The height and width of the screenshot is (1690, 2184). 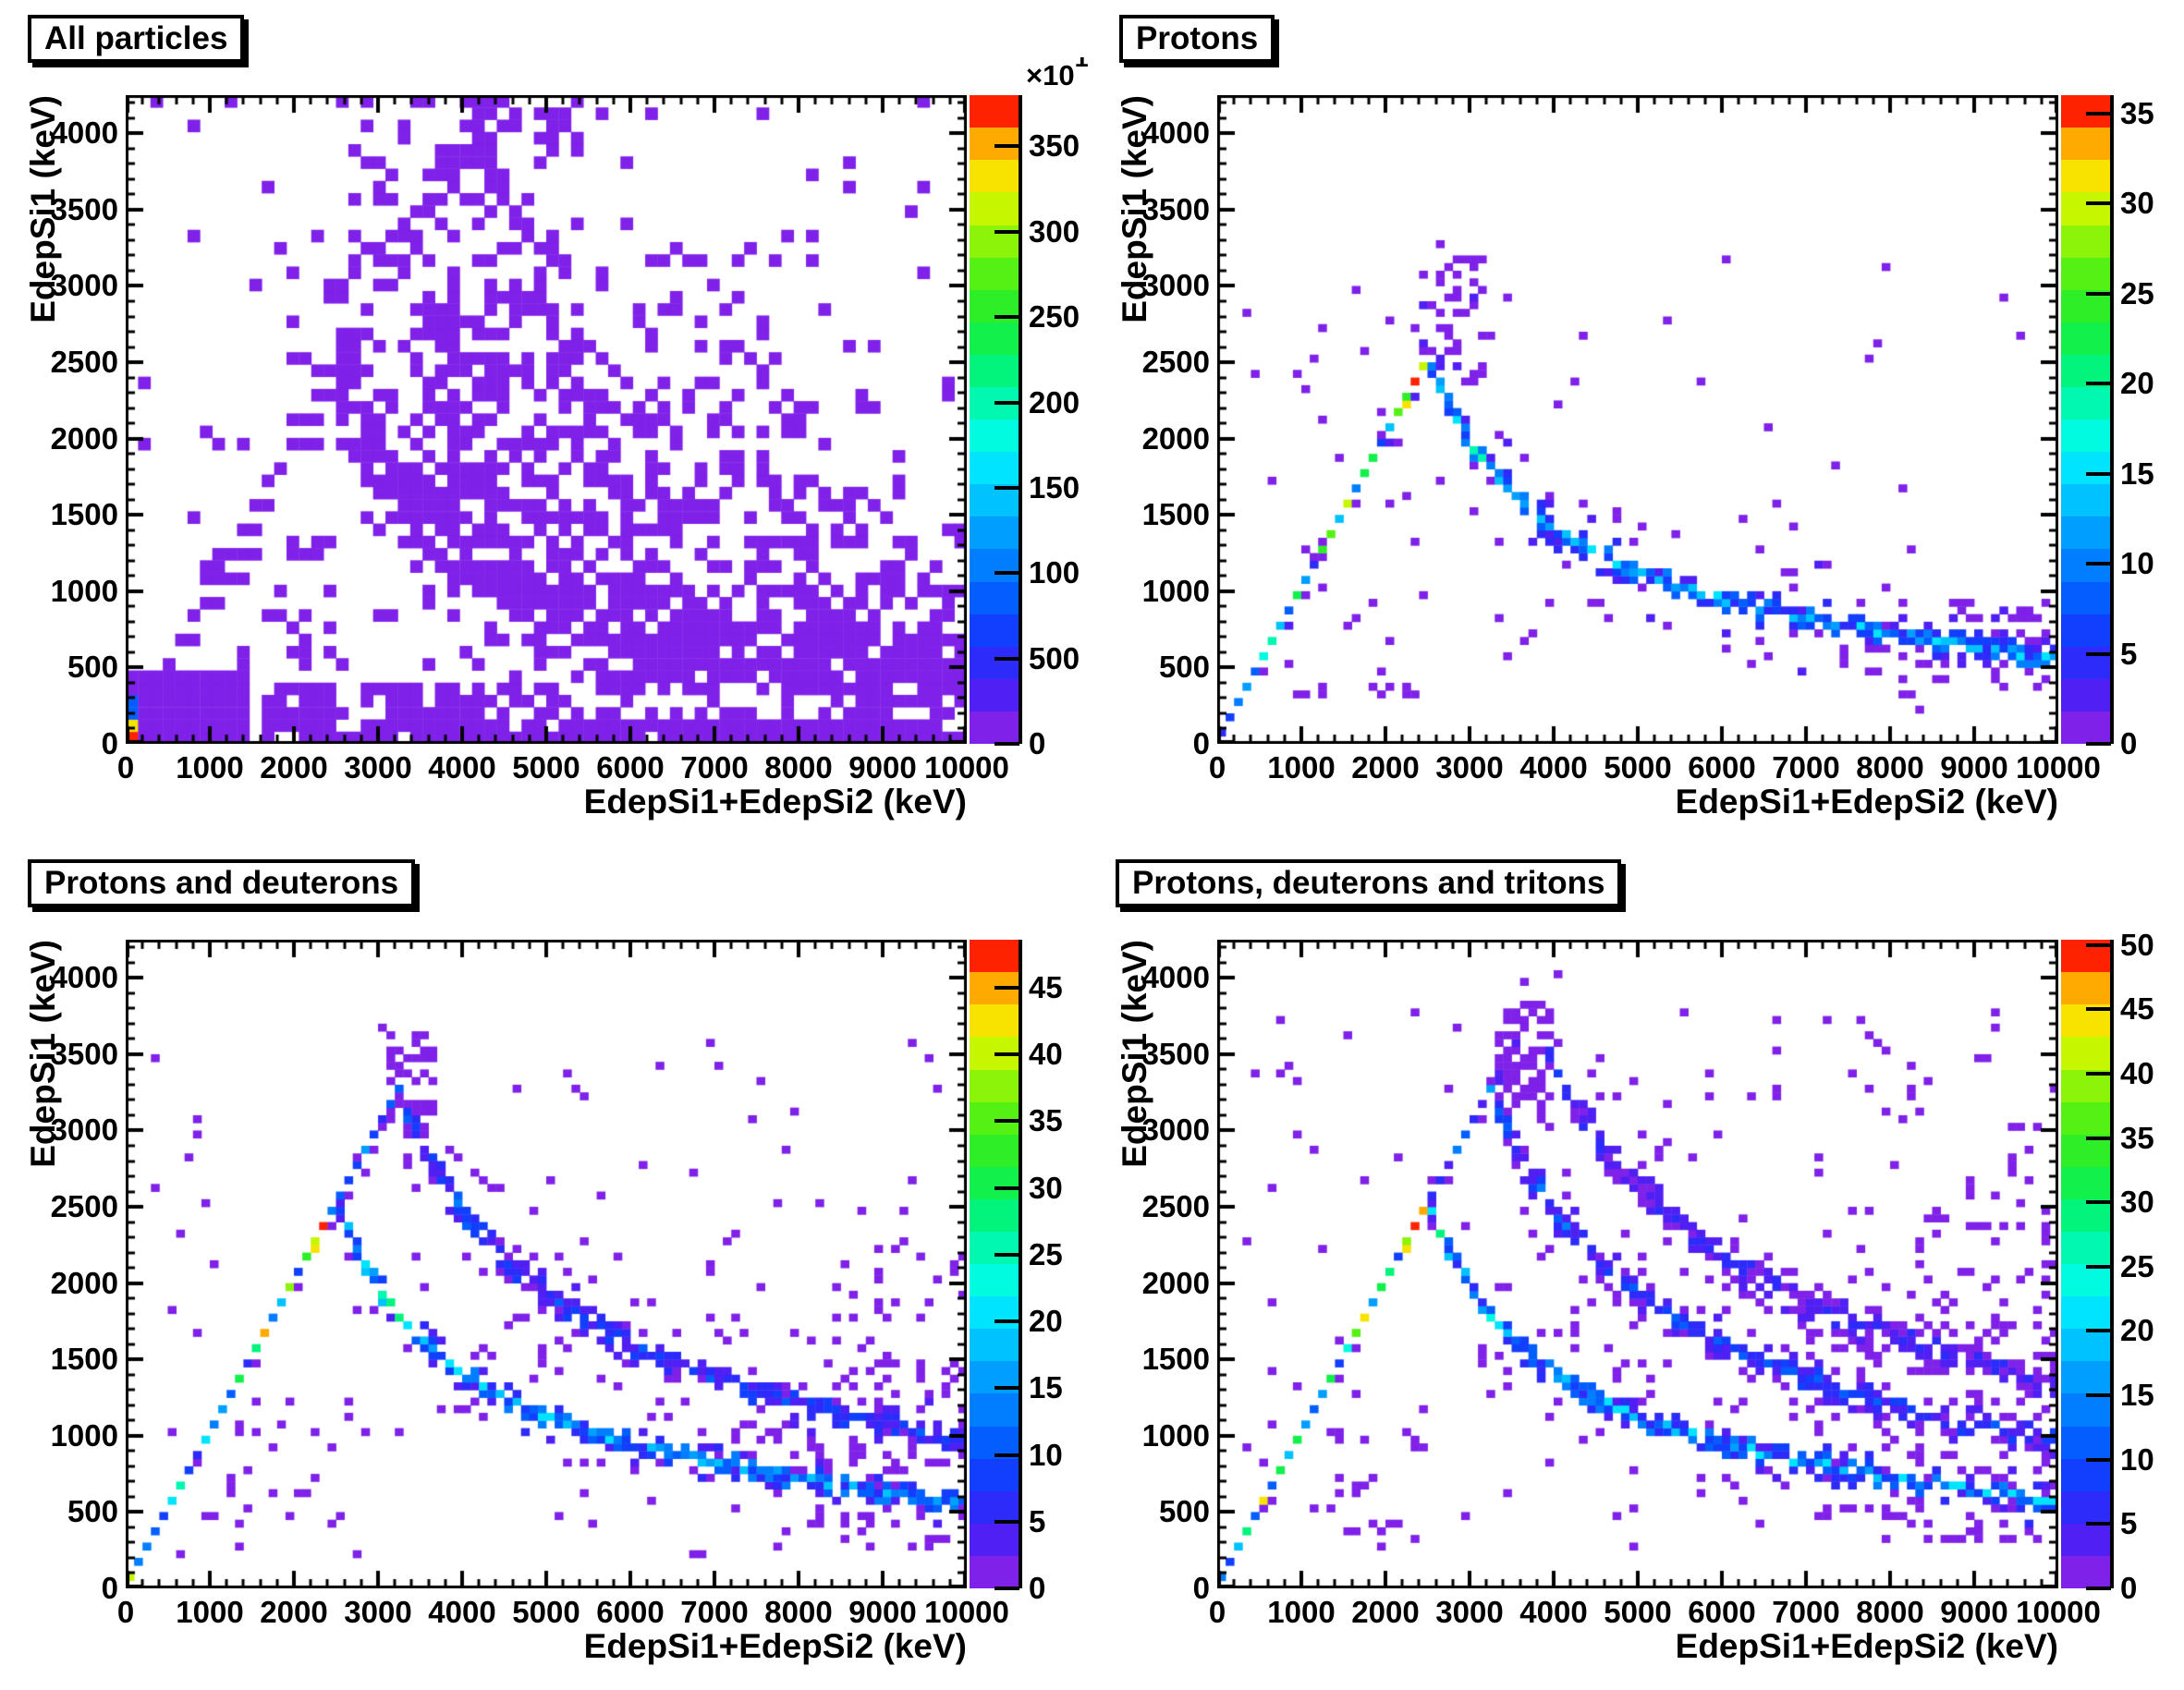 I want to click on color-scale, so click(x=2085, y=419).